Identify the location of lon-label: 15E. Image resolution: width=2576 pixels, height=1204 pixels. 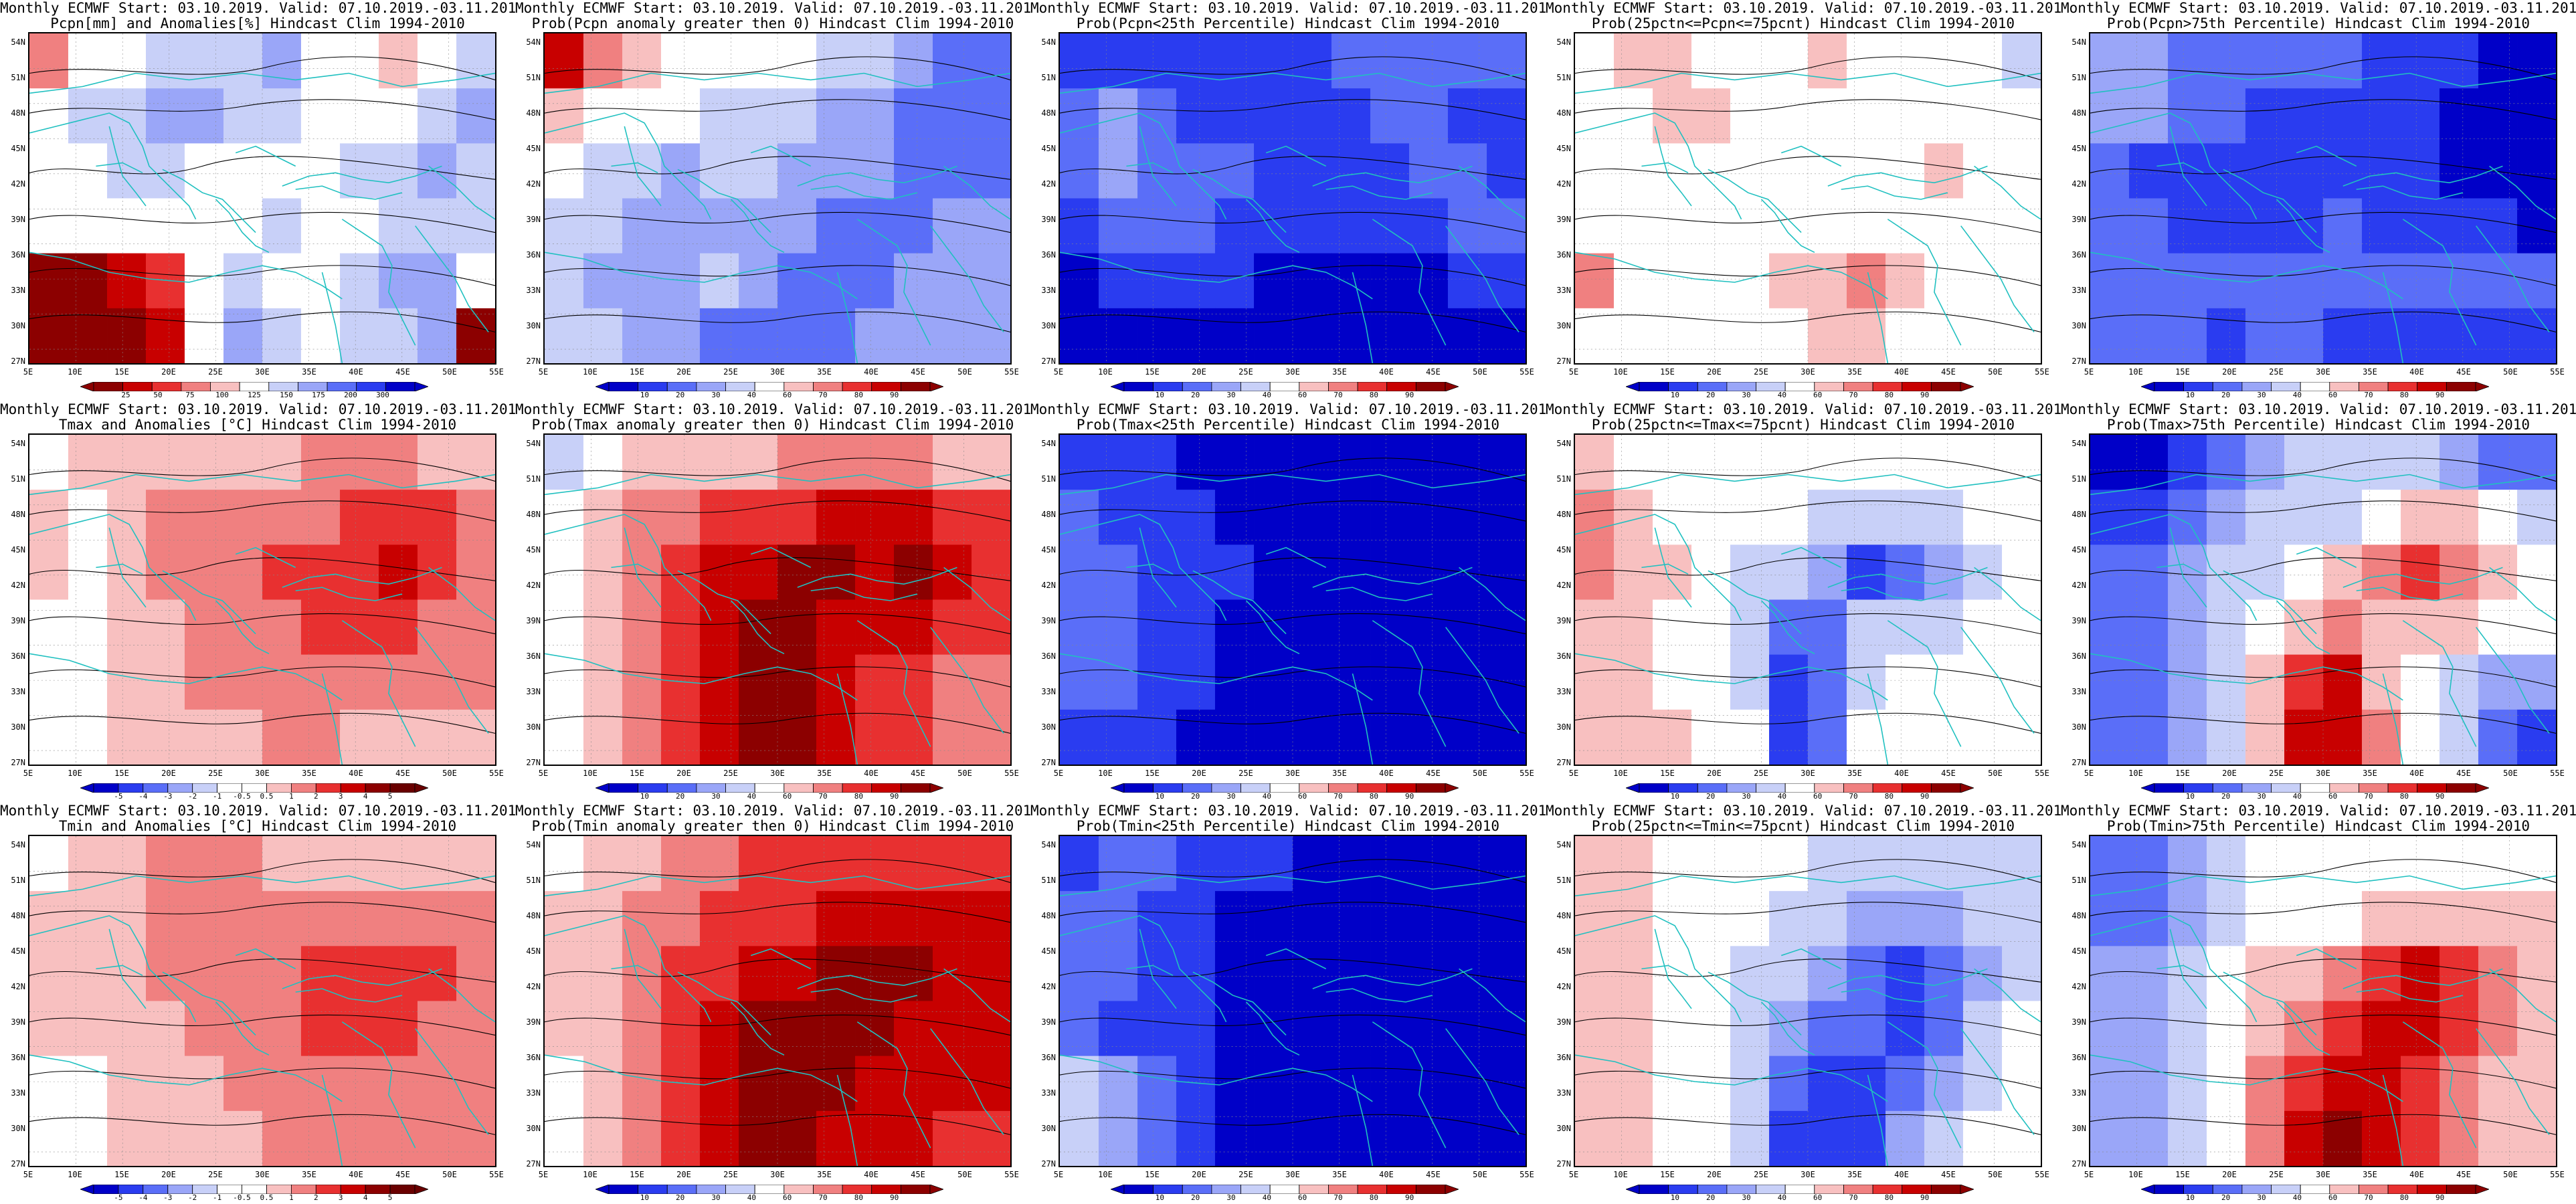
(637, 773).